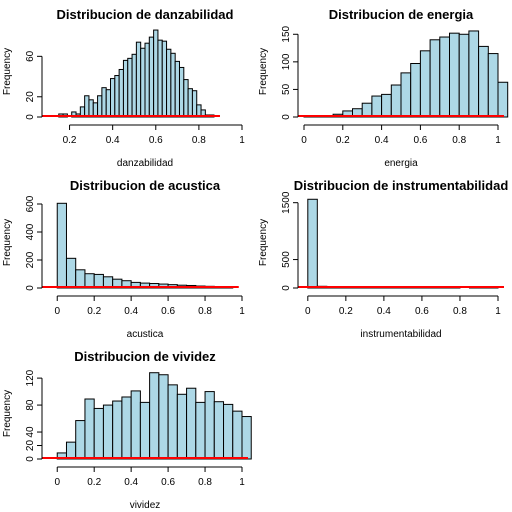 The width and height of the screenshot is (512, 512). I want to click on y-tick-label: 600, so click(30, 203).